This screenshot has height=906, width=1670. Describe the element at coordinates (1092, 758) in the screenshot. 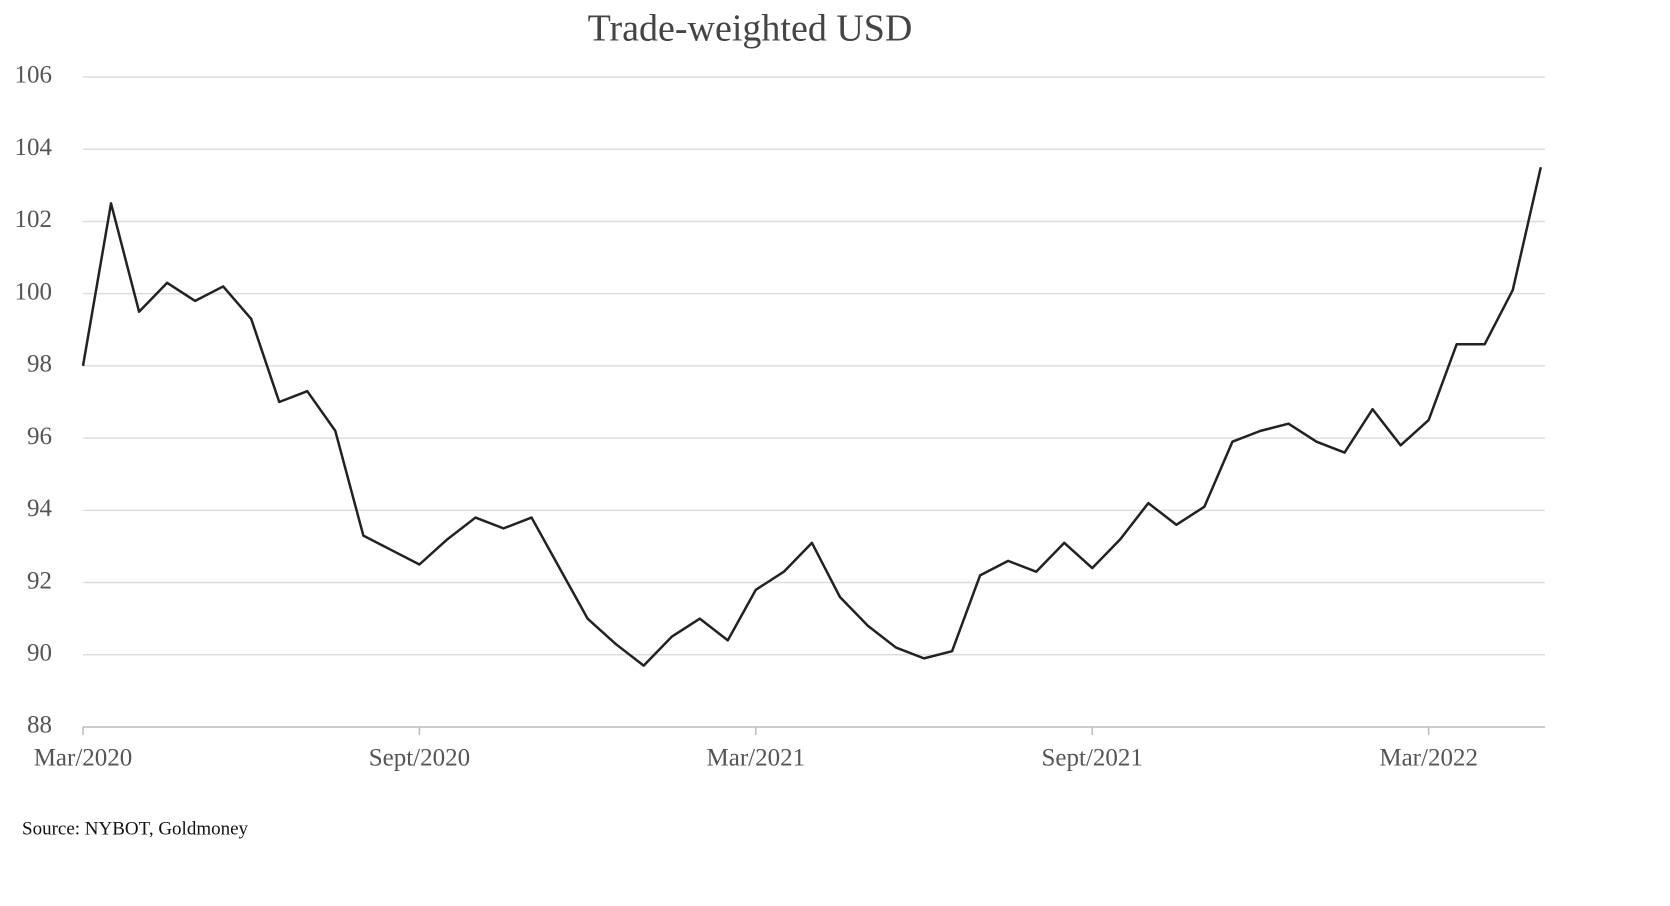

I see `x-tick-label: Sept/2021` at that location.